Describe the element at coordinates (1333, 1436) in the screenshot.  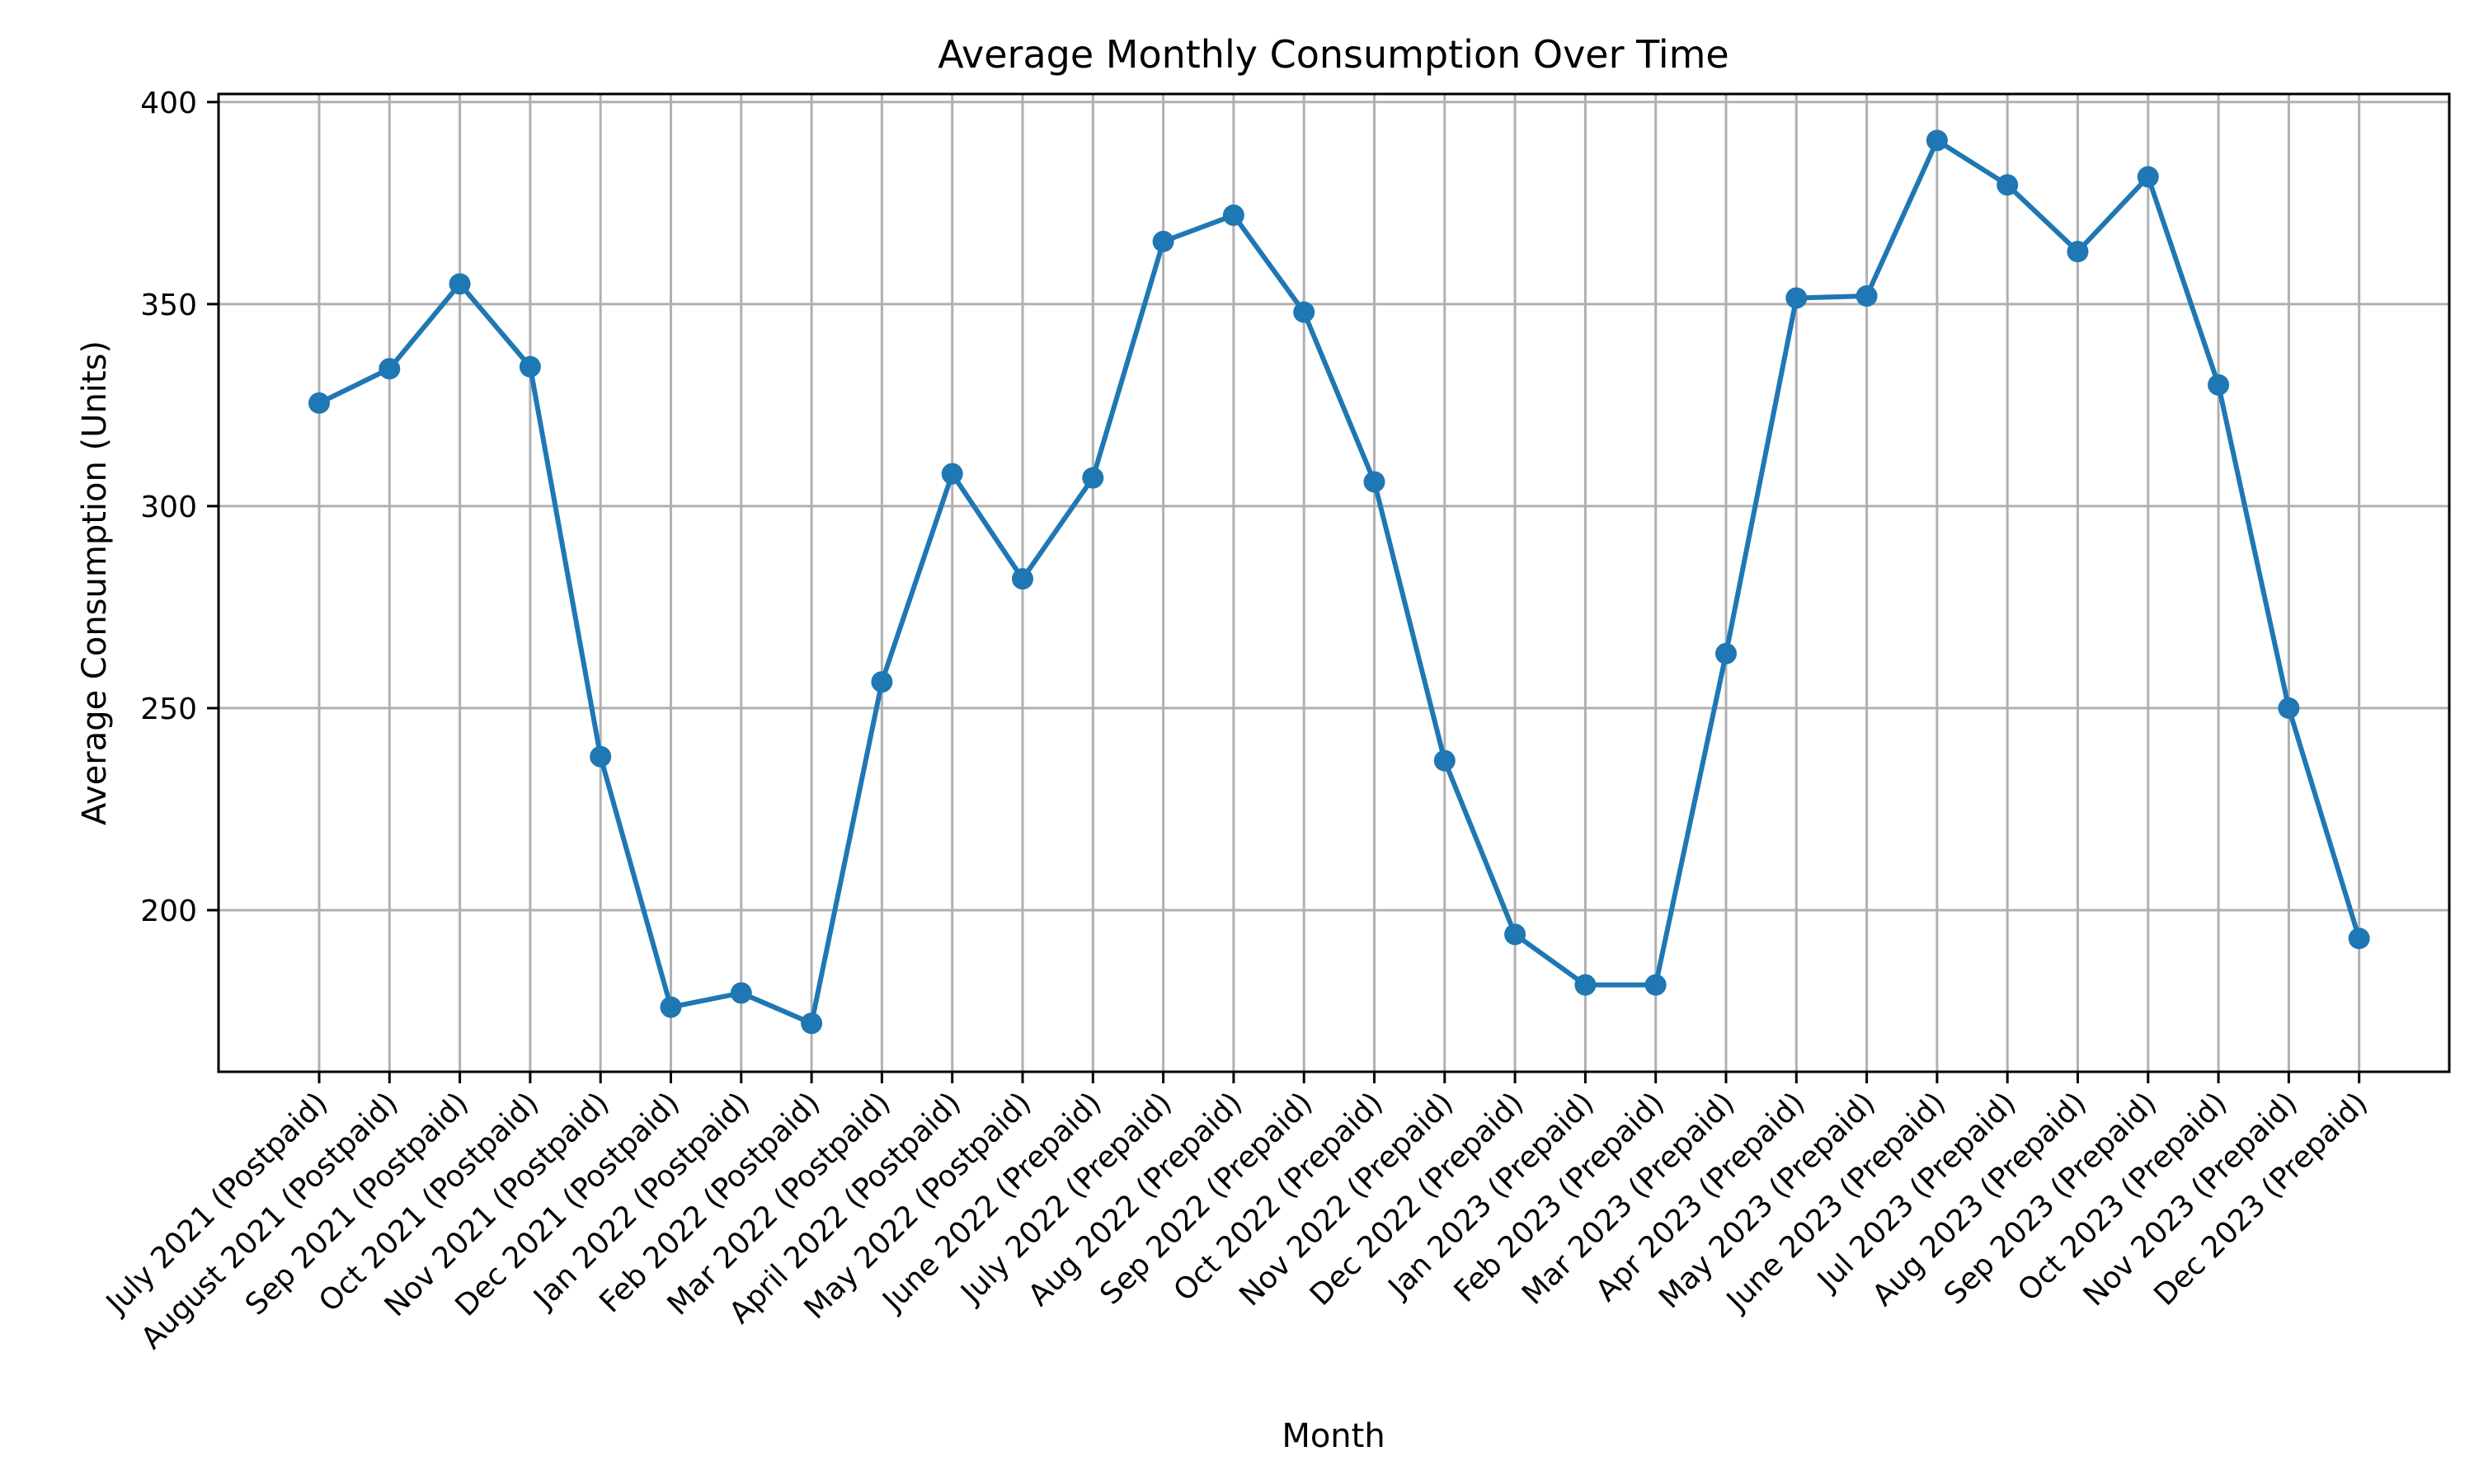
I see `x-axis-label: Month` at that location.